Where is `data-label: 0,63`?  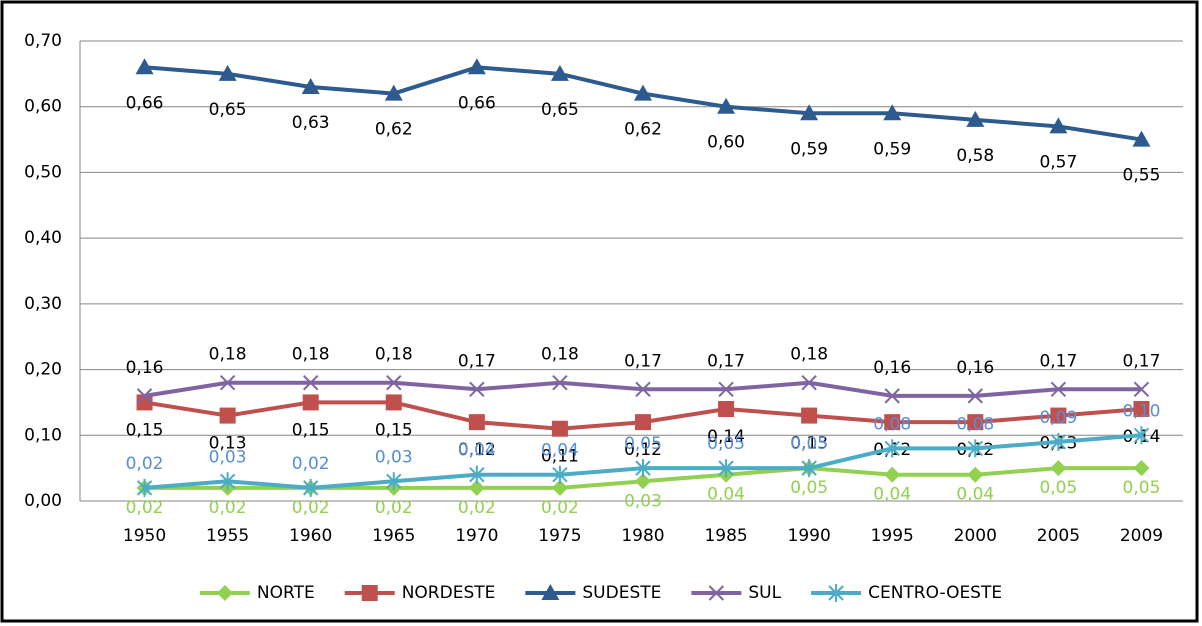 data-label: 0,63 is located at coordinates (311, 123).